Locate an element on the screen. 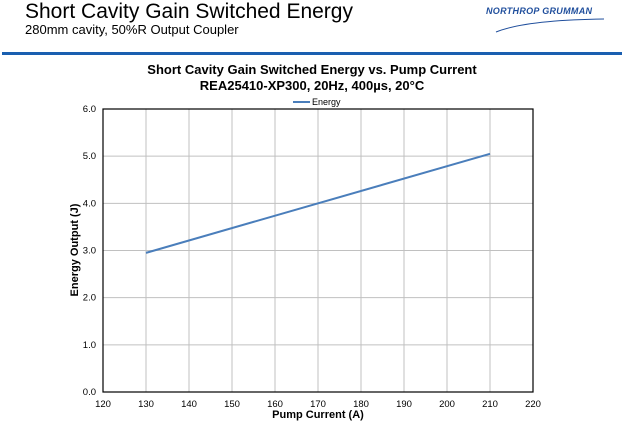 The width and height of the screenshot is (624, 425). company-logo: NORTHROP GRUMMAN is located at coordinates (546, 20).